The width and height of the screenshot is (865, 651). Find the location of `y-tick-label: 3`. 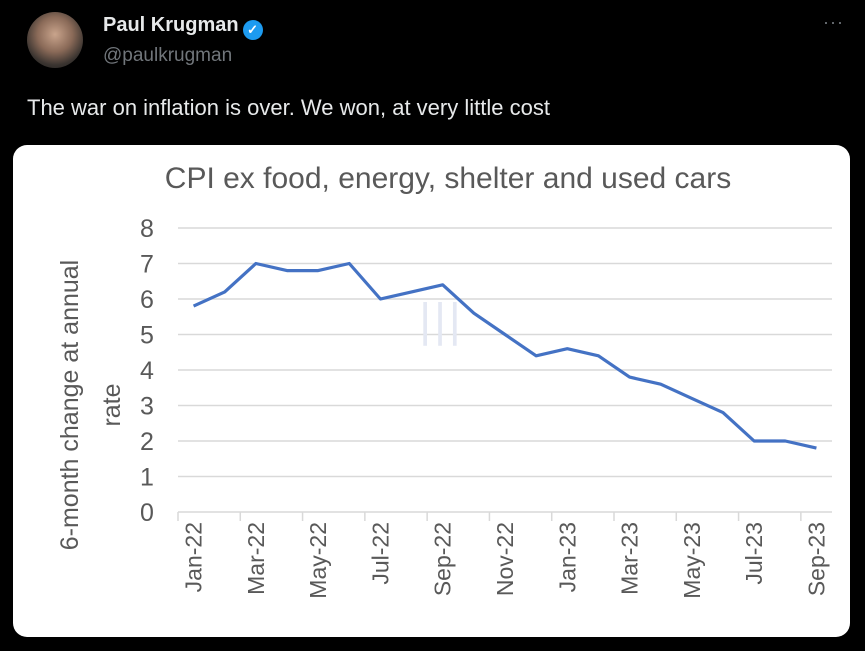

y-tick-label: 3 is located at coordinates (147, 407).